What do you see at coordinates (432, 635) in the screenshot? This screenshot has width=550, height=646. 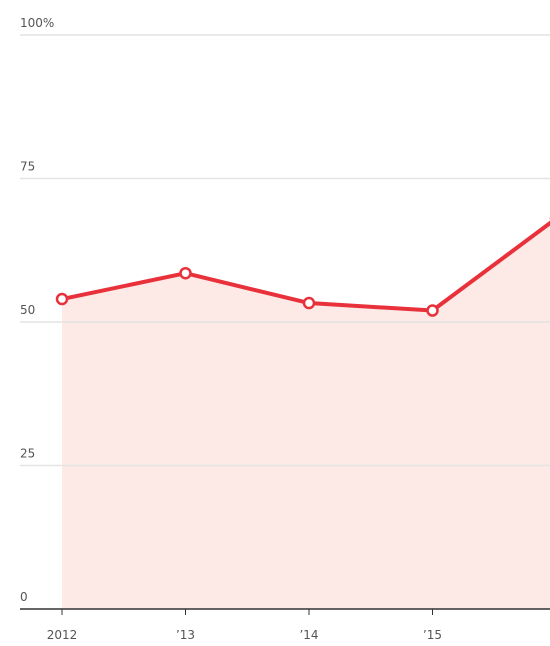 I see `x-tick-label: ’15` at bounding box center [432, 635].